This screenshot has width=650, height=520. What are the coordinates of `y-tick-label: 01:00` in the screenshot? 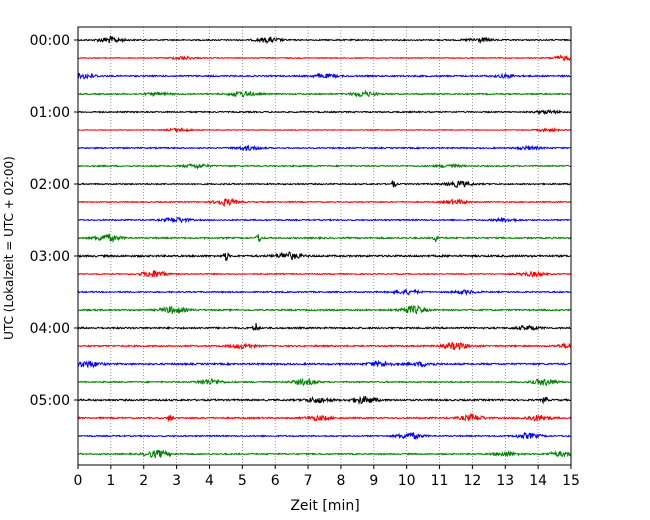 It's located at (50, 113).